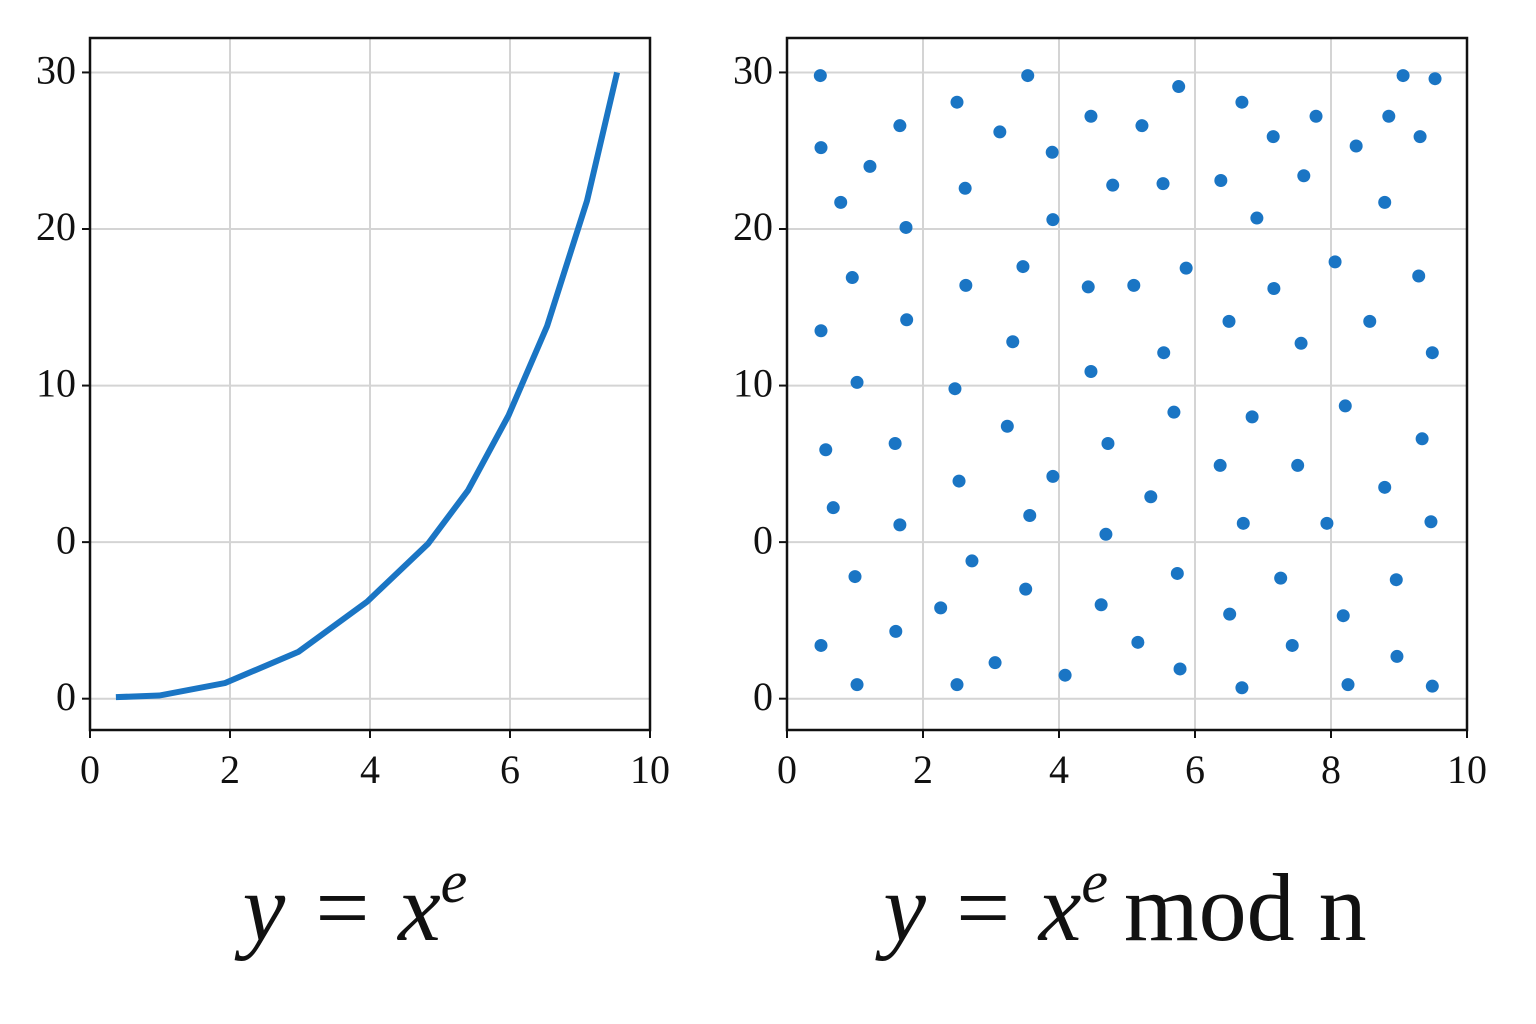  Describe the element at coordinates (1120, 905) in the screenshot. I see `panel-title: y = xe mod n` at that location.